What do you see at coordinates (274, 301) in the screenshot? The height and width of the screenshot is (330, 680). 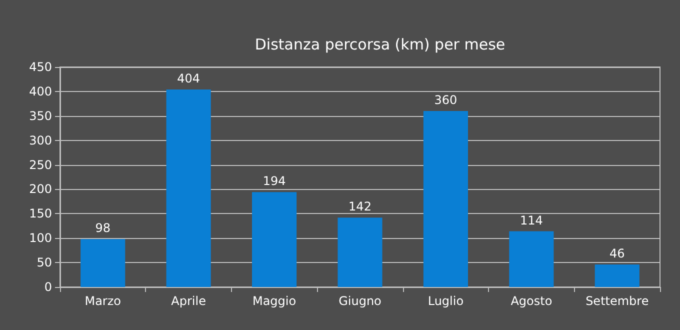 I see `x-tick-label: Maggio` at bounding box center [274, 301].